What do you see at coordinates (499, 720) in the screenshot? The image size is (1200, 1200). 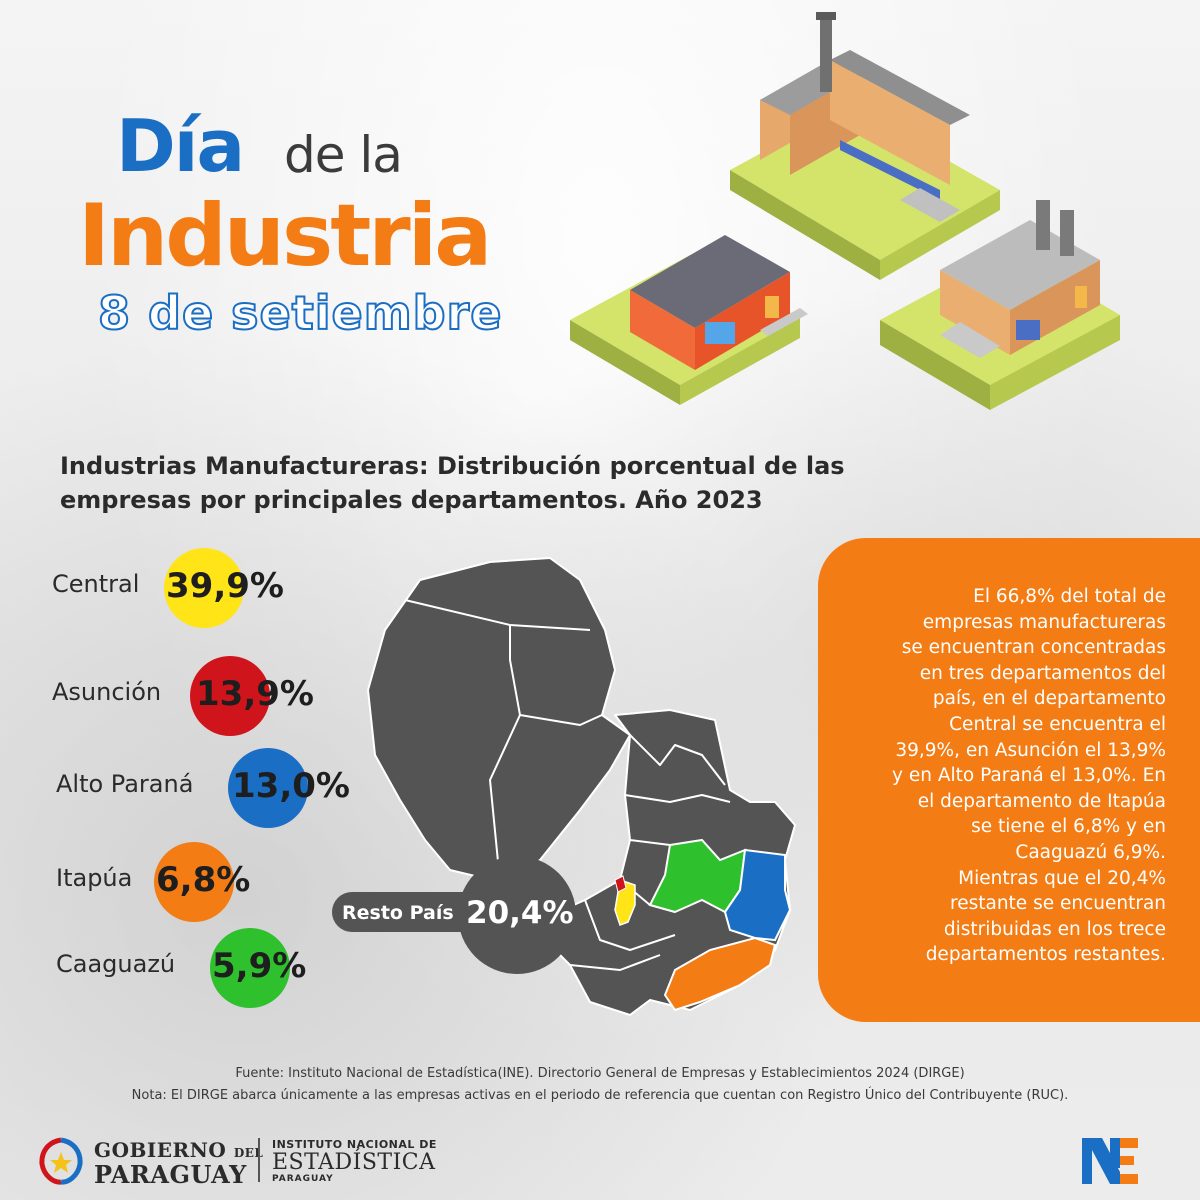 I see `map-region-chaco` at bounding box center [499, 720].